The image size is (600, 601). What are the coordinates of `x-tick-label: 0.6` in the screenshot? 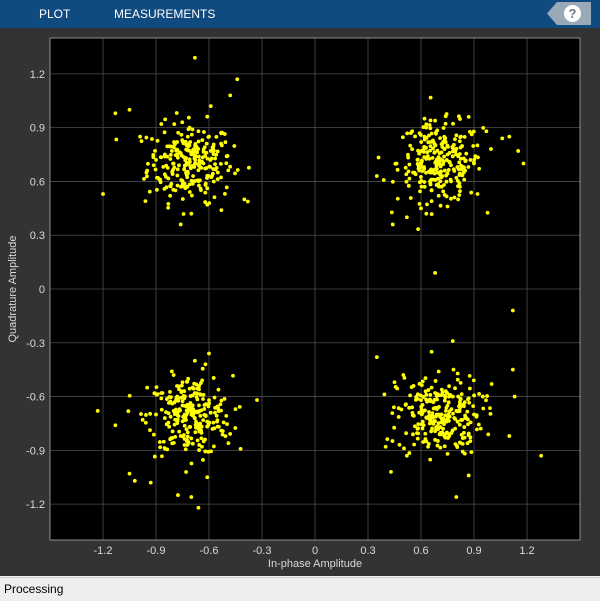 It's located at (420, 551).